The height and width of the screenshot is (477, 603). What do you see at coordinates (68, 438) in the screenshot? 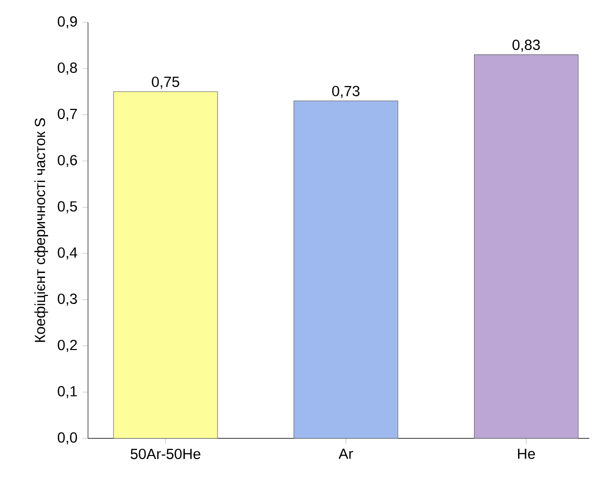
I see `y-tick-label: 0,0` at bounding box center [68, 438].